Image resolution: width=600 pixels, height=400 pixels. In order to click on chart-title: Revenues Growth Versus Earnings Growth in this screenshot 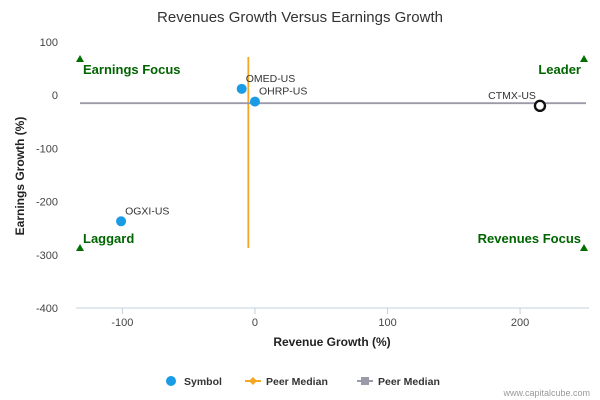, I will do `click(300, 17)`.